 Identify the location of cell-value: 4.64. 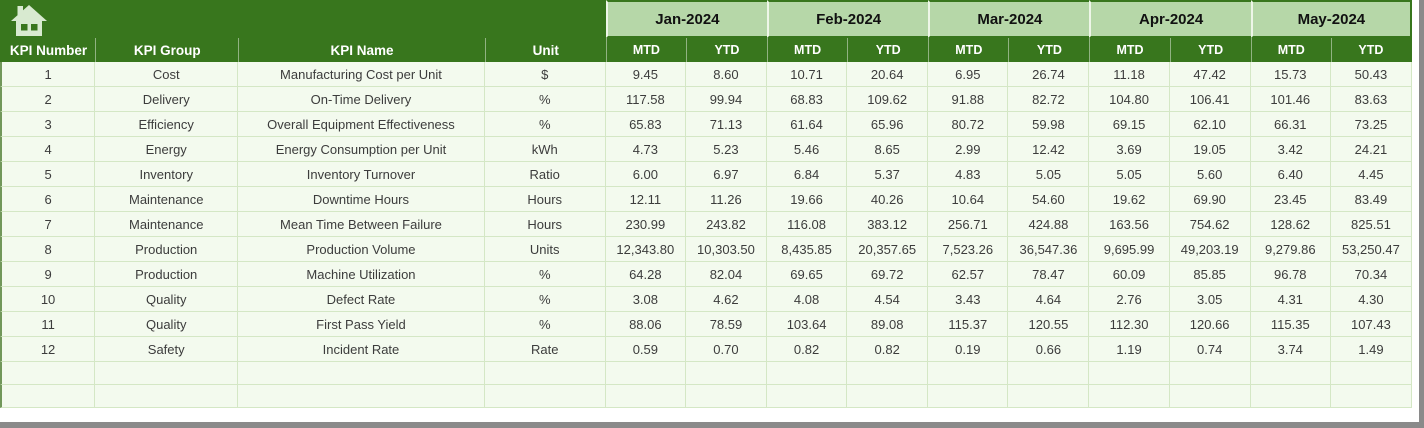
(1049, 299).